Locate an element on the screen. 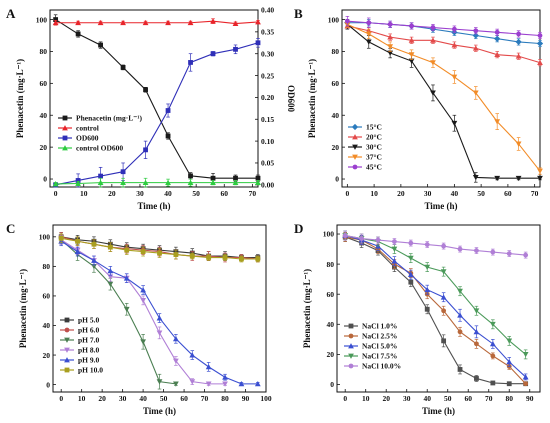 The image size is (550, 423). panel-b-series-4-point is located at coordinates (475, 93).